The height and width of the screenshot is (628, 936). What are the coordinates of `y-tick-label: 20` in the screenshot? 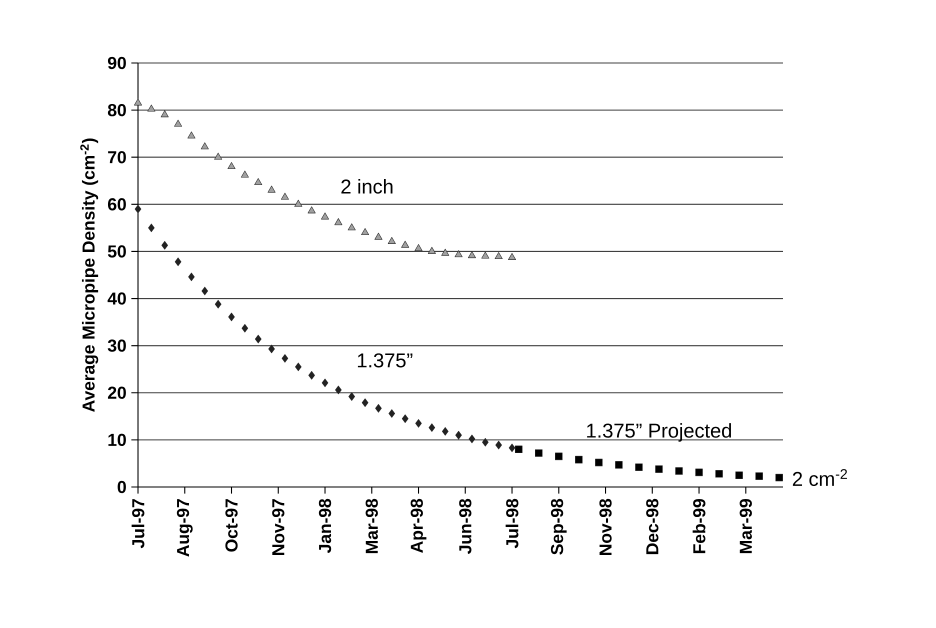 It's located at (117, 392).